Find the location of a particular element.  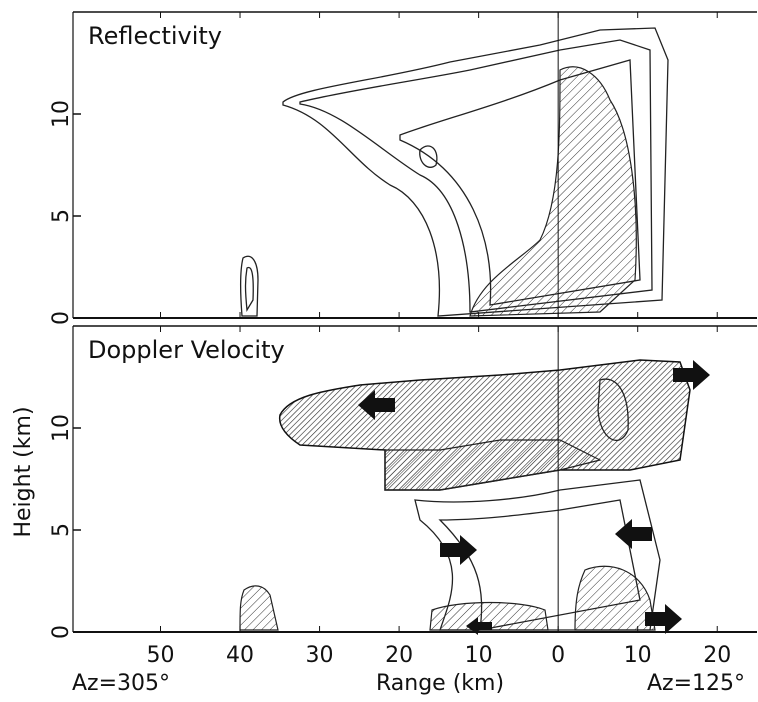

x-tick-label: 30 is located at coordinates (320, 655).